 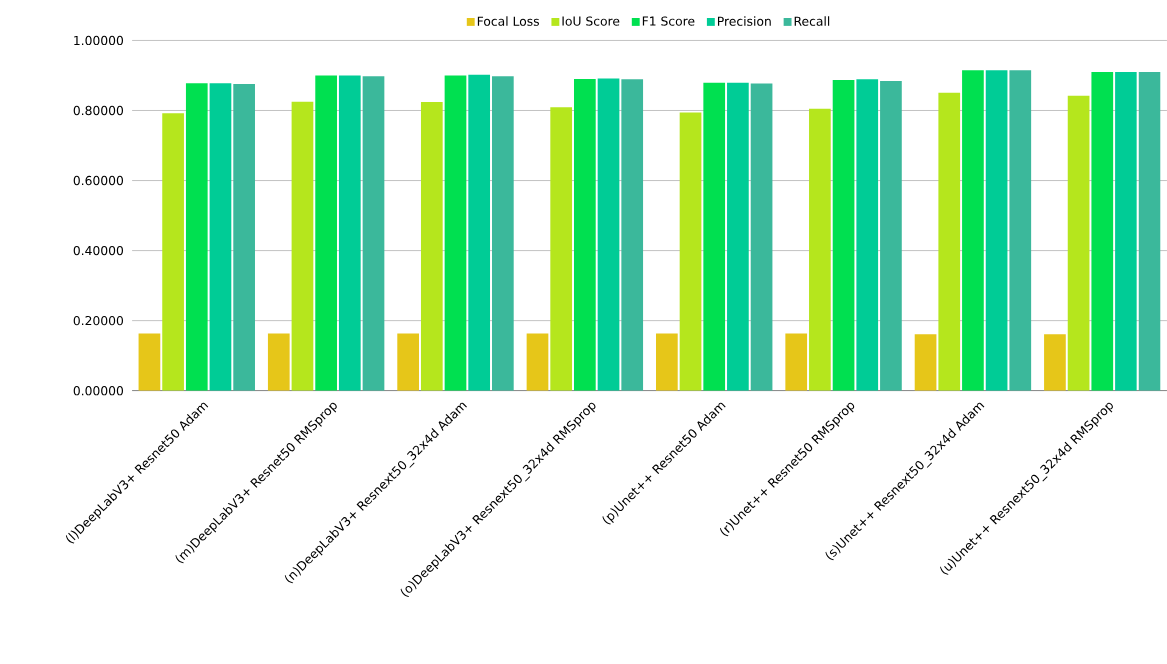 I want to click on legend-label: IoU Score, so click(x=591, y=21).